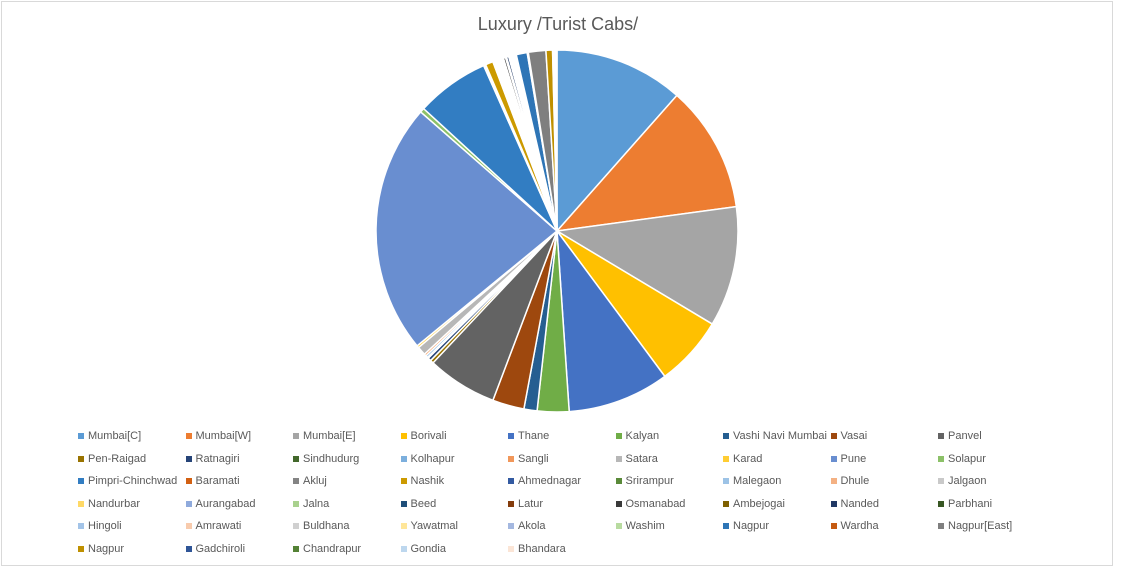  I want to click on legend-item: Nagpur[East], so click(975, 526).